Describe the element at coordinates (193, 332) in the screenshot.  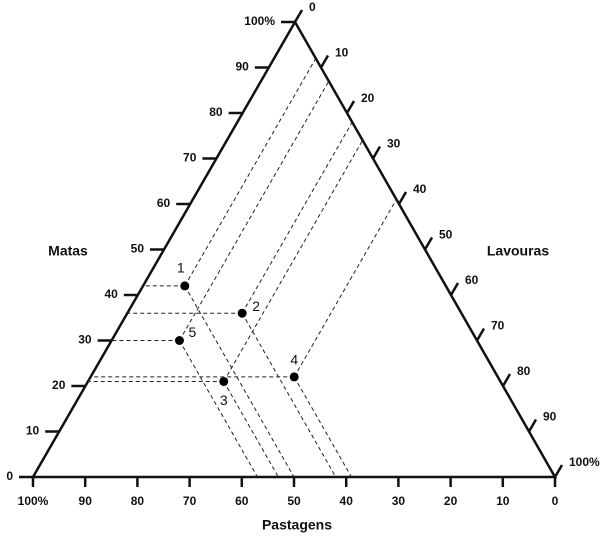
I see `point-label: 5` at that location.